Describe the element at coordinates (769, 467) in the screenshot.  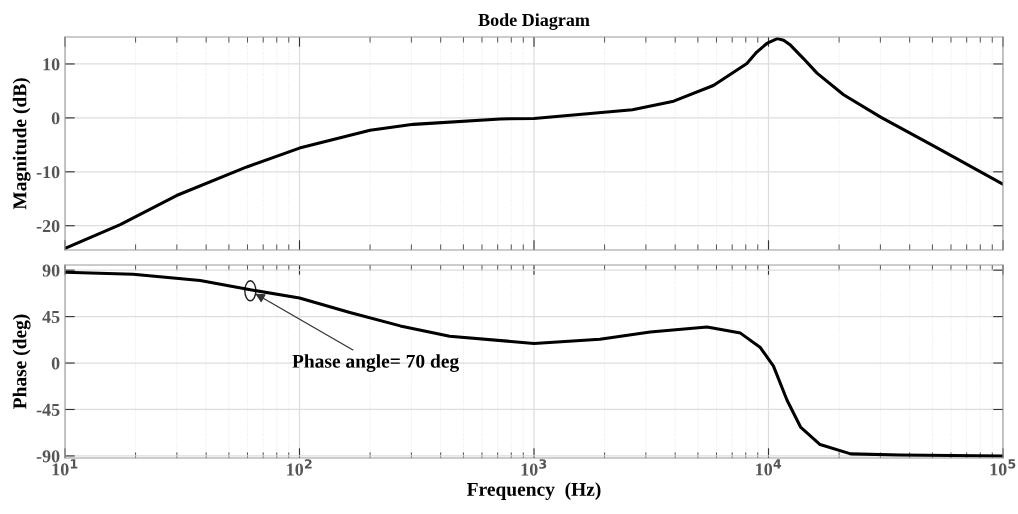
I see `x-tick-label: 10$^{4}$` at that location.